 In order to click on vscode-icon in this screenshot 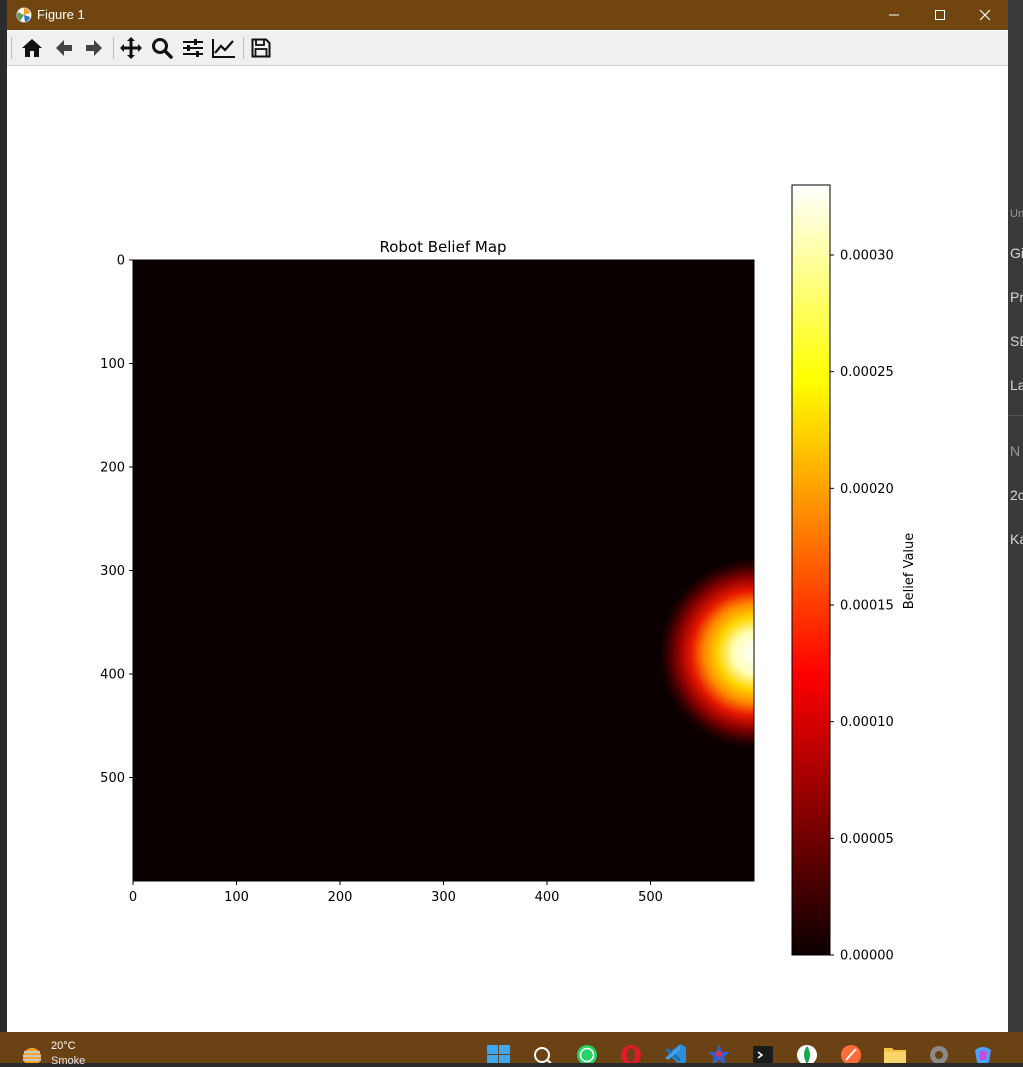, I will do `click(675, 1052)`.